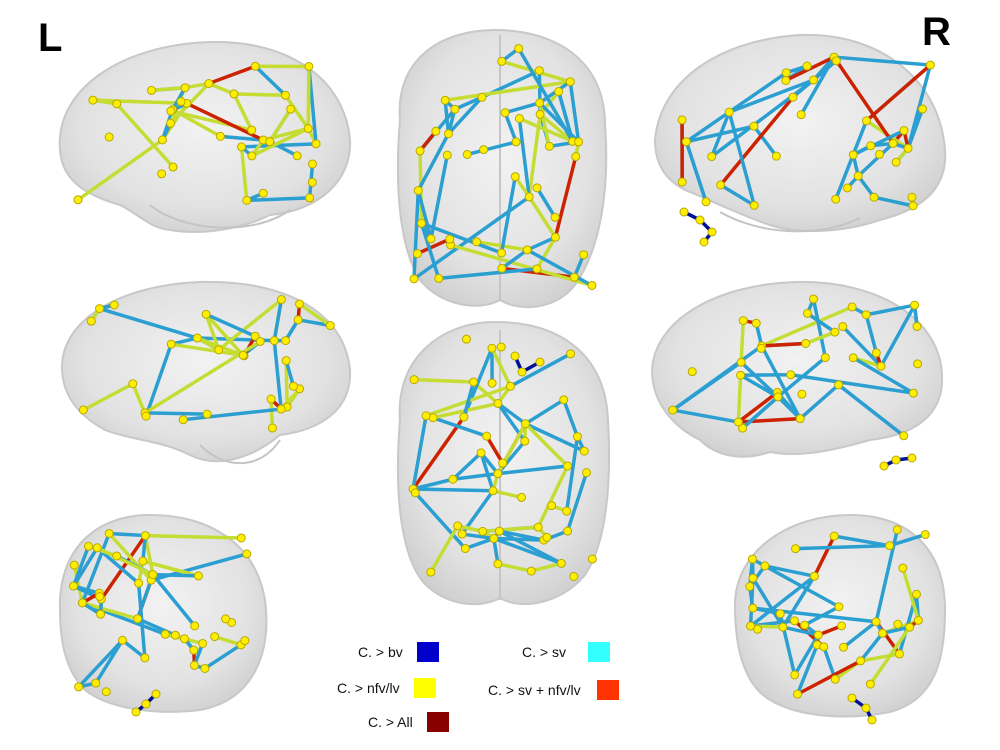 This screenshot has width=1000, height=750. What do you see at coordinates (936, 32) in the screenshot?
I see `right-hemisphere-label: R` at bounding box center [936, 32].